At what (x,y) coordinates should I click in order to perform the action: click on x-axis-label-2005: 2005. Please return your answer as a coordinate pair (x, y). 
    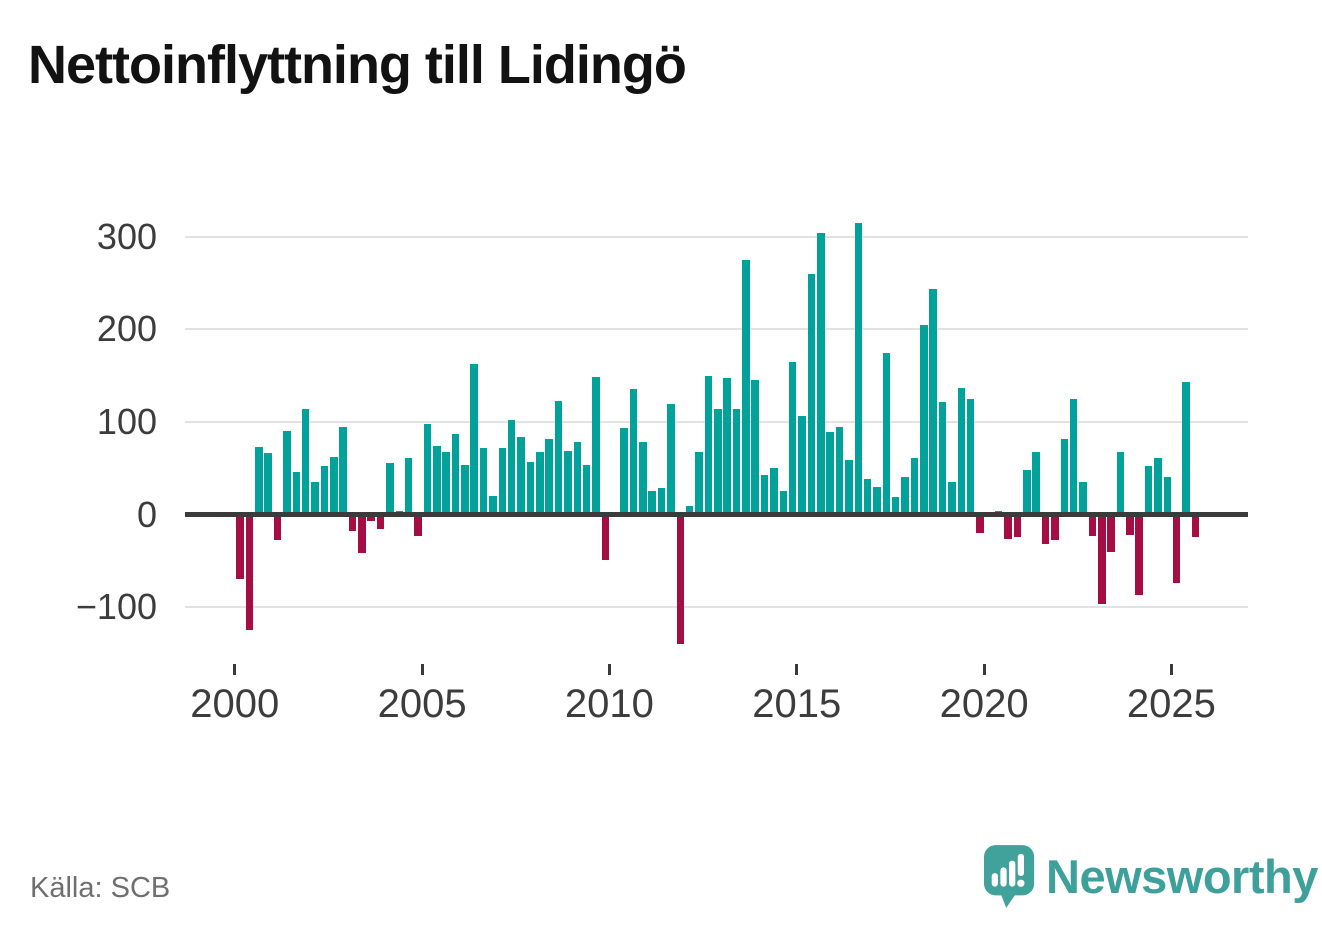
    Looking at the image, I should click on (422, 704).